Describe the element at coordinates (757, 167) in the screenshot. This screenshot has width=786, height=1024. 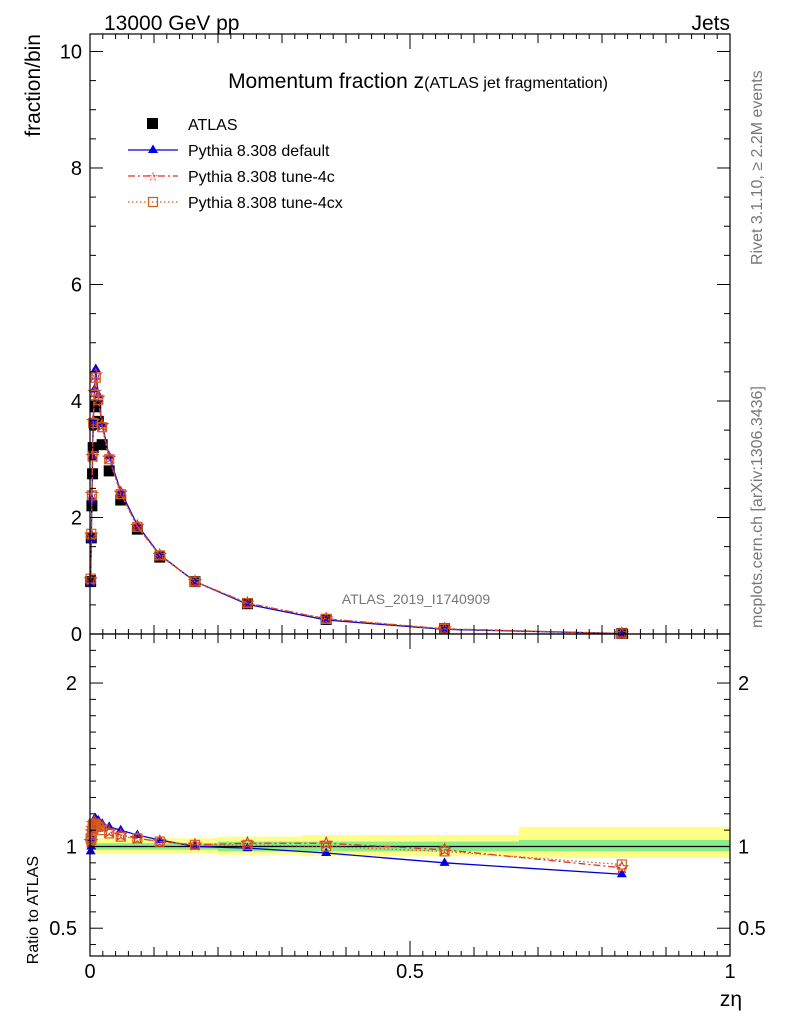
I see `rivet-version-label: Rivet 3.1.10, ≥ 2.2M events` at that location.